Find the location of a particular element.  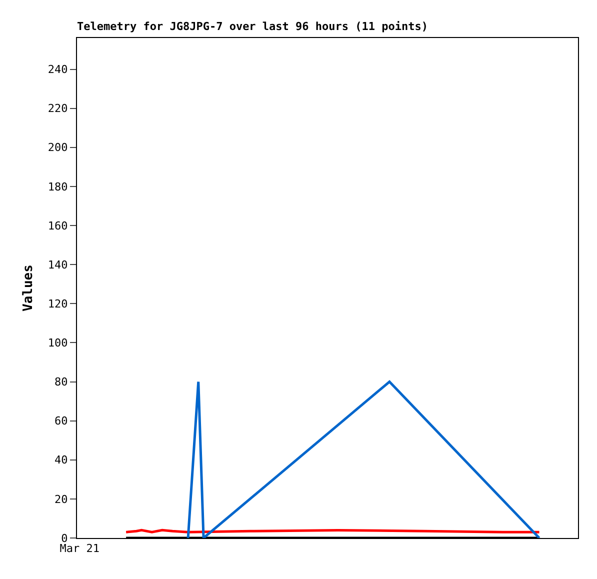

y-tick-label: 200 is located at coordinates (58, 147).